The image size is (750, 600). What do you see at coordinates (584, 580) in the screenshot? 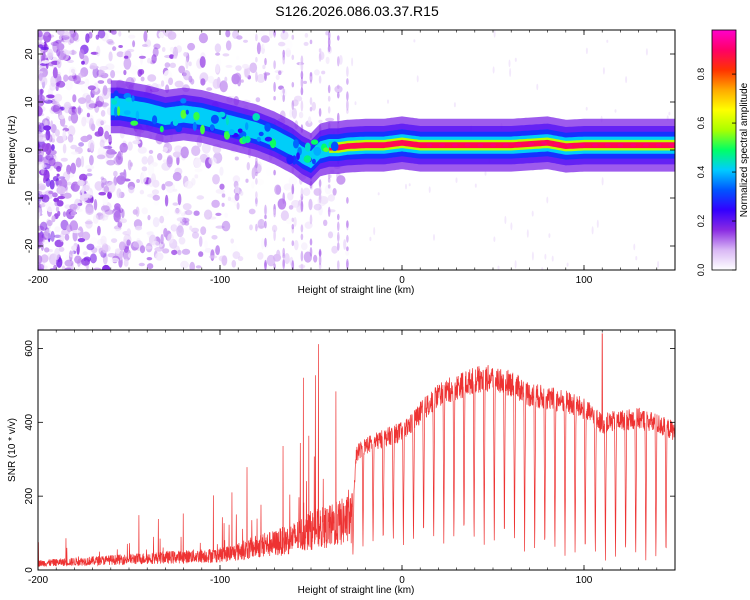
I see `x-tick-label: 100` at bounding box center [584, 580].